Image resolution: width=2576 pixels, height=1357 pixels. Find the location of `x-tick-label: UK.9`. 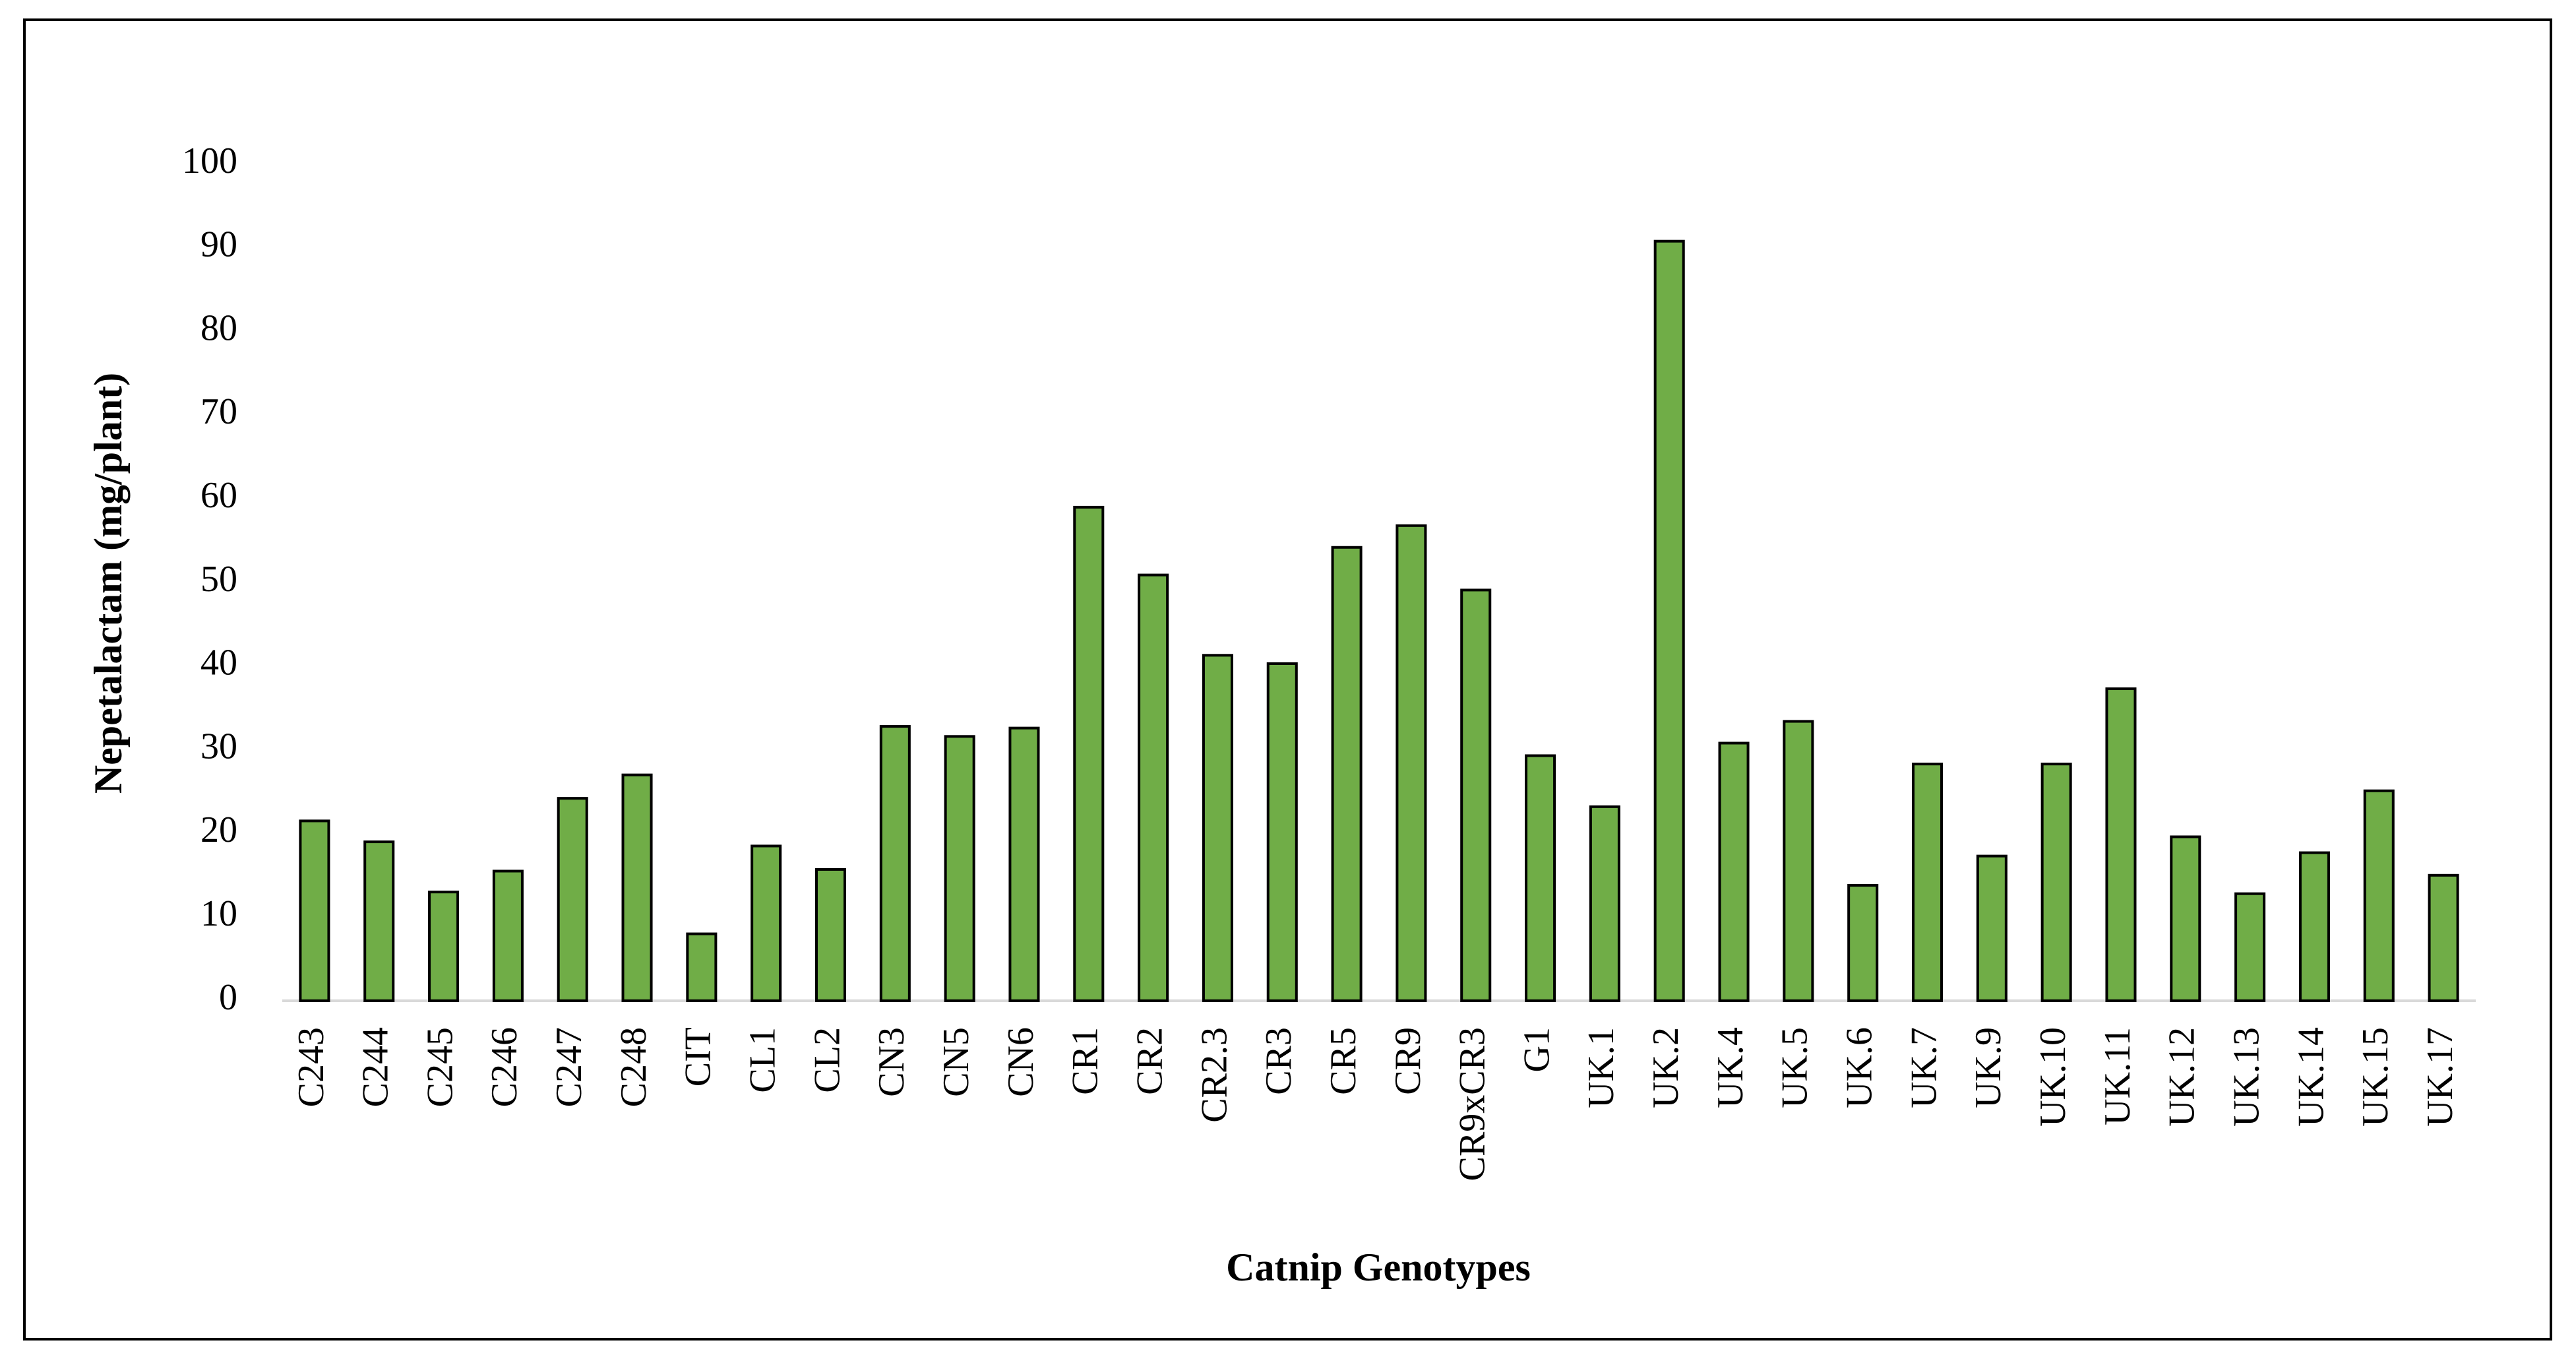

x-tick-label: UK.9 is located at coordinates (1988, 1067).